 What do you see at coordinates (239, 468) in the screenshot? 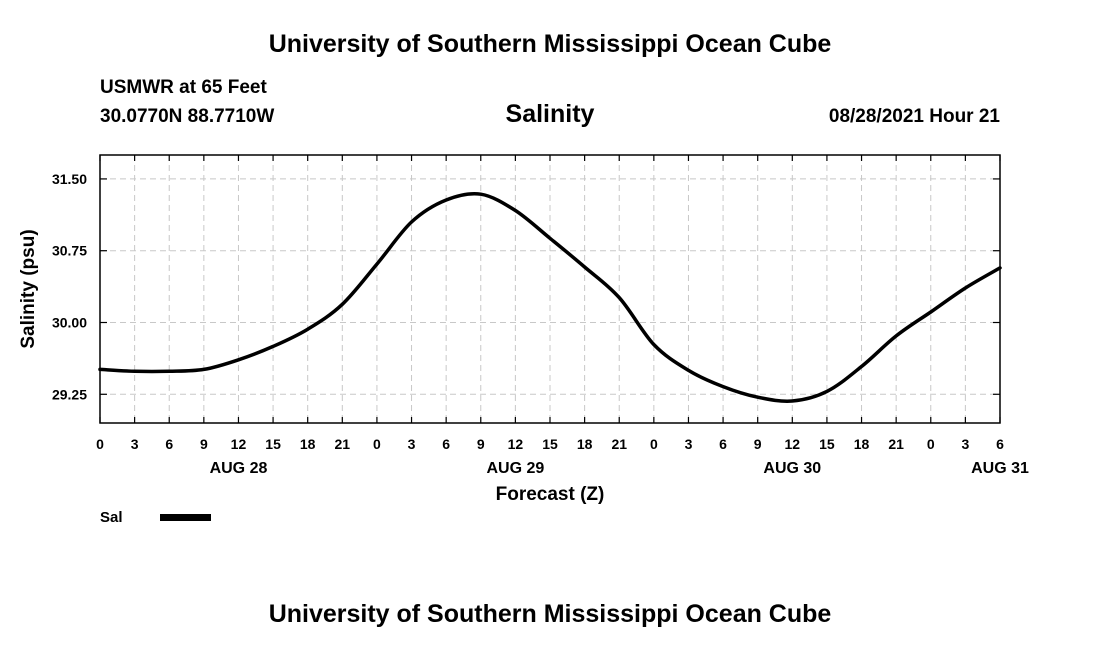
I see `day-label: AUG 28` at bounding box center [239, 468].